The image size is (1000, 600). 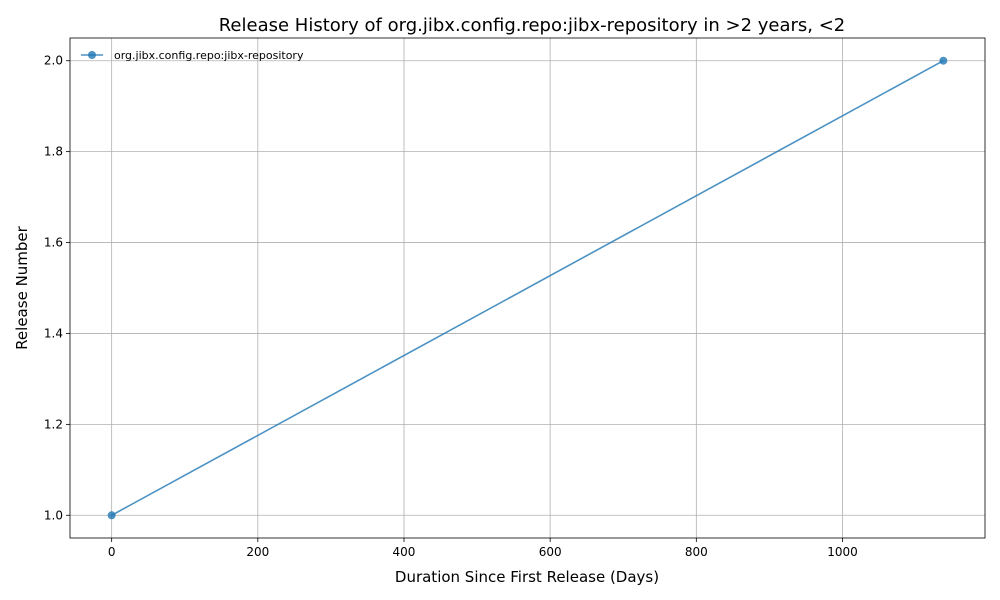 I want to click on y-axis-ticks: 1.0 1.2 1.4 1.6 1.8 2.0, so click(x=57, y=288).